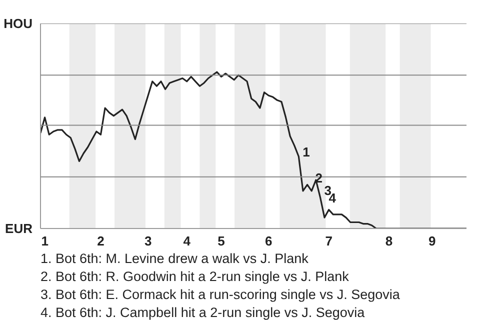  I want to click on x-tick-label: 3, so click(148, 241).